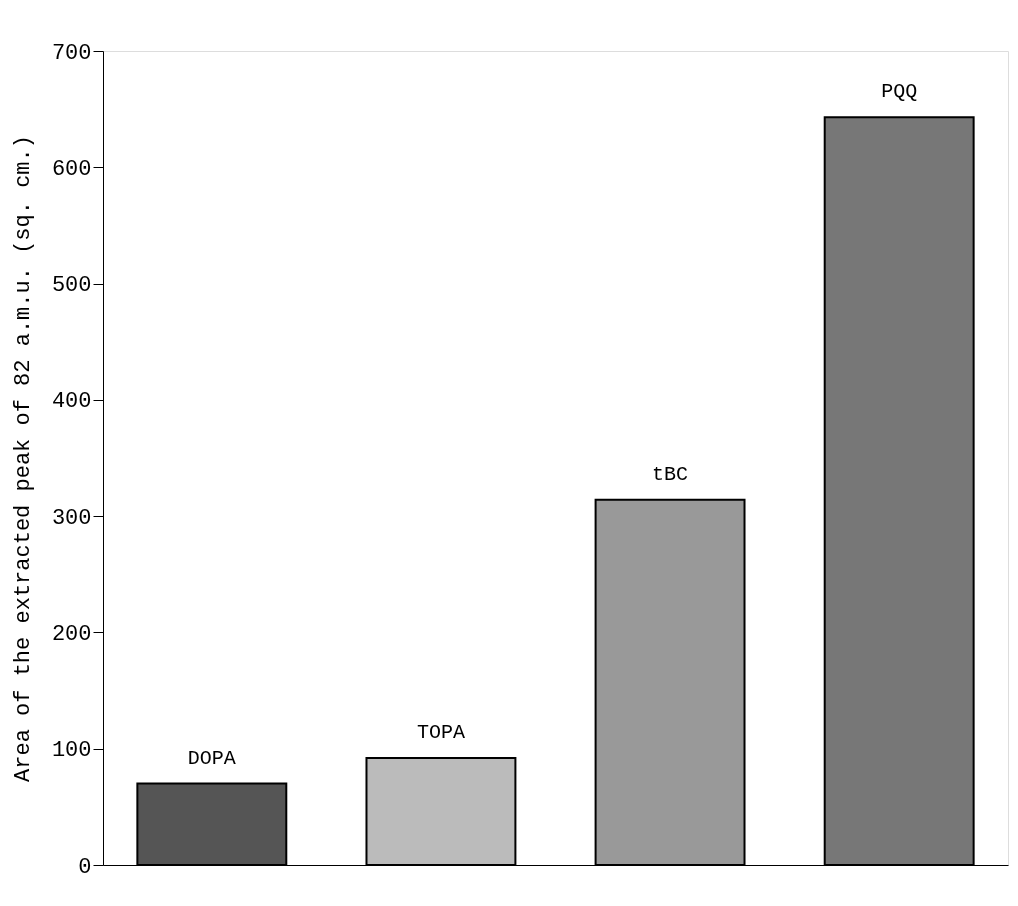 Image resolution: width=1018 pixels, height=906 pixels. What do you see at coordinates (71, 518) in the screenshot?
I see `y-tick-label: 300` at bounding box center [71, 518].